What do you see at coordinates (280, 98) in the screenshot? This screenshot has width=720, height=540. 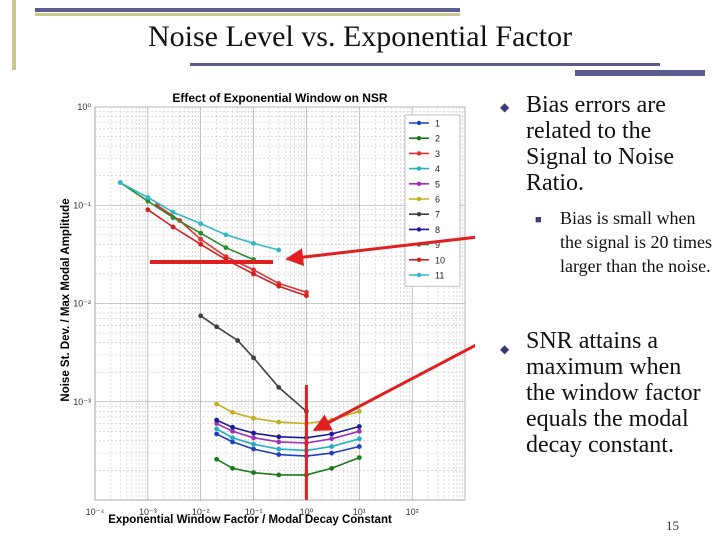 I see `chart-title: Effect of Exponential Window on NSR` at bounding box center [280, 98].